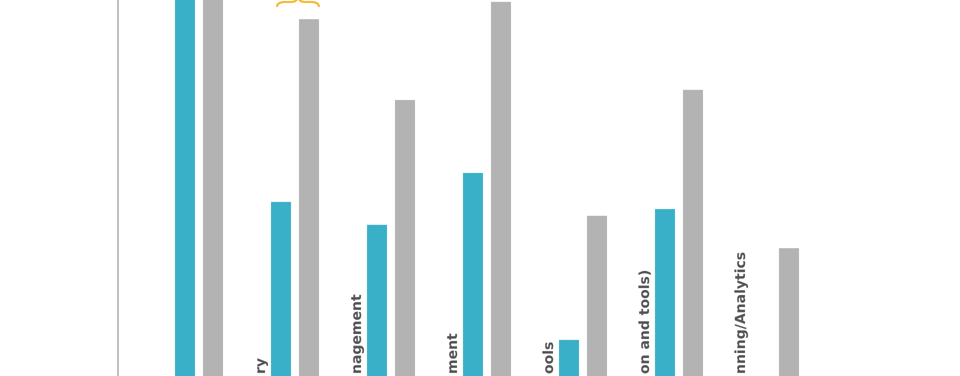  What do you see at coordinates (549, 358) in the screenshot?
I see `x-tick-label: ools` at bounding box center [549, 358].